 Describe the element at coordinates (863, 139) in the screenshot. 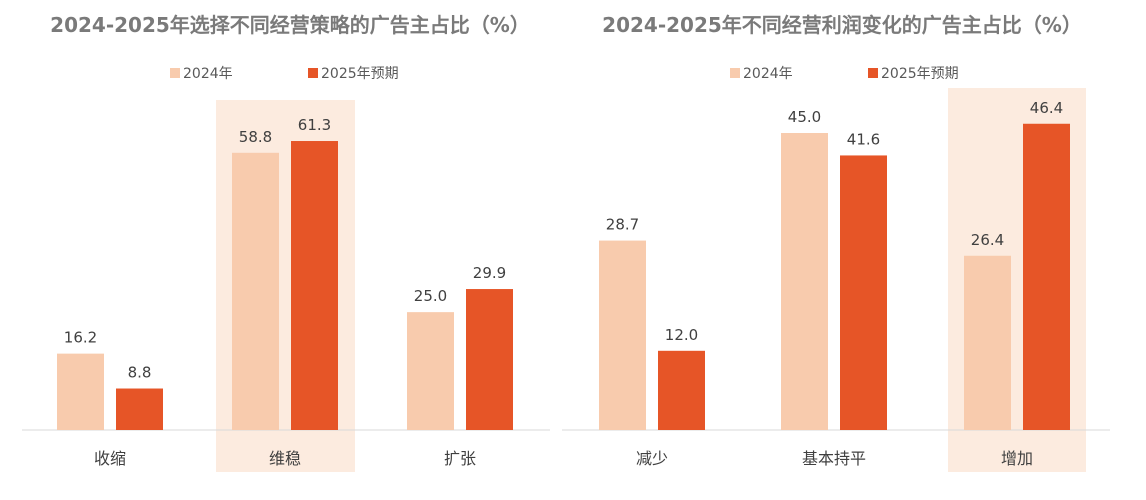

I see `data-label: 41.6` at that location.